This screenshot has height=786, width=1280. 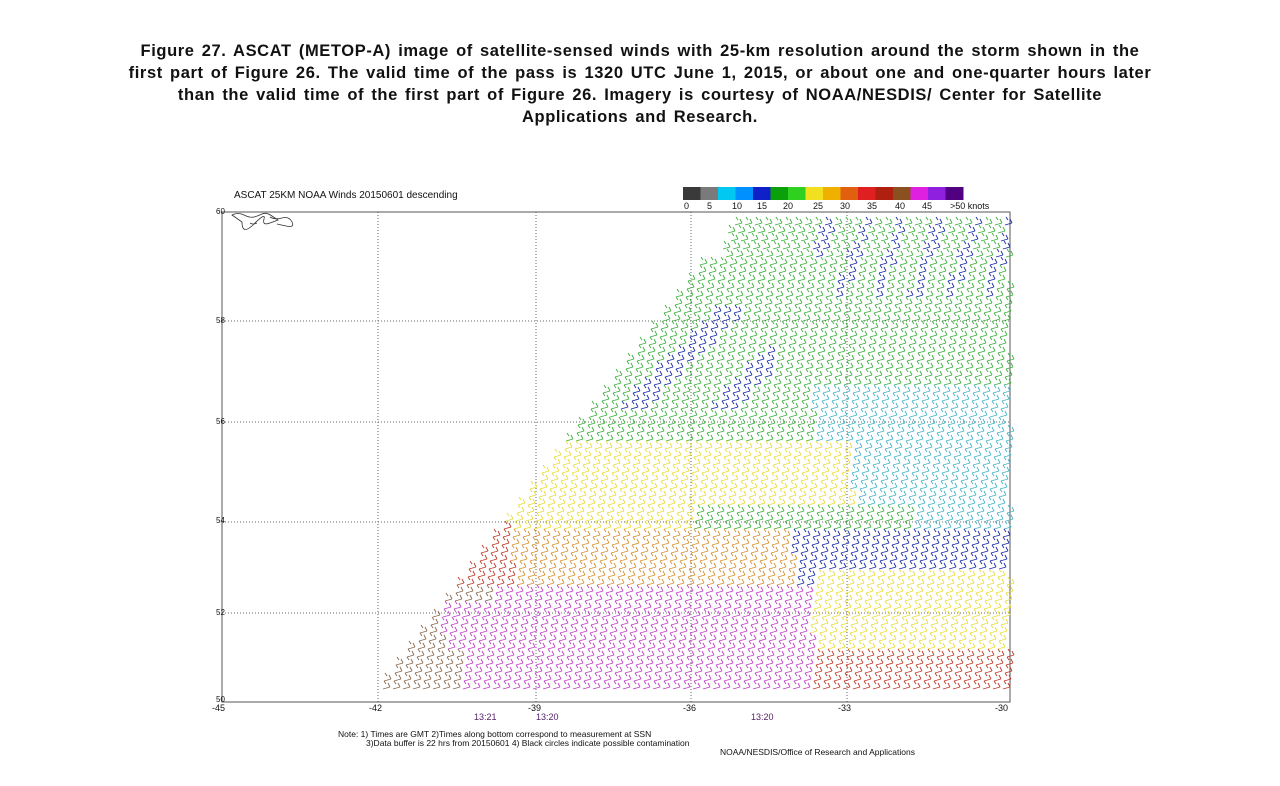 What do you see at coordinates (535, 708) in the screenshot?
I see `lon-label: -39` at bounding box center [535, 708].